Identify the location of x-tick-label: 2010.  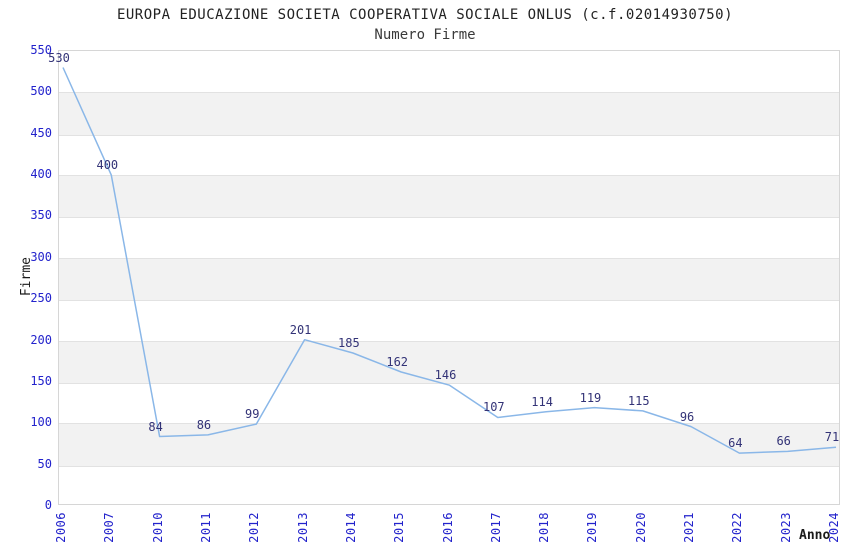
(157, 527).